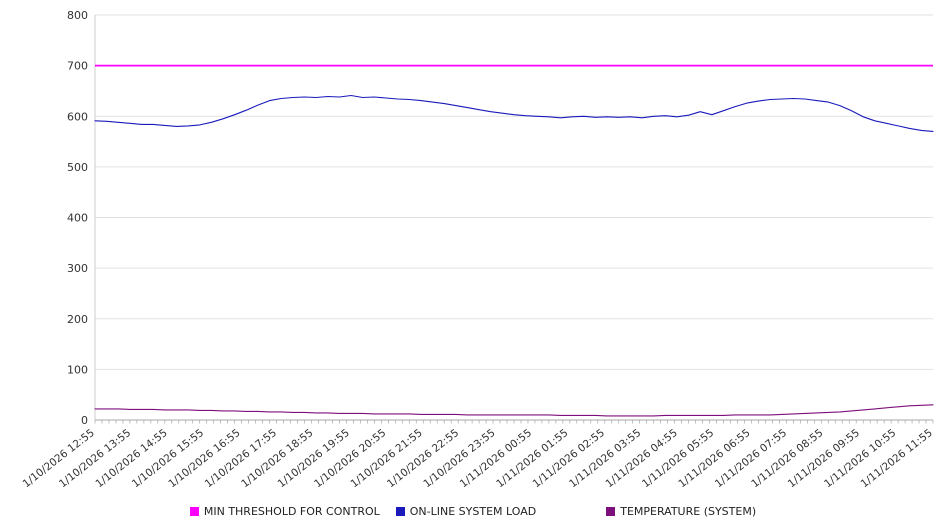 This screenshot has height=526, width=946. I want to click on svg-text: 400, so click(77, 218).